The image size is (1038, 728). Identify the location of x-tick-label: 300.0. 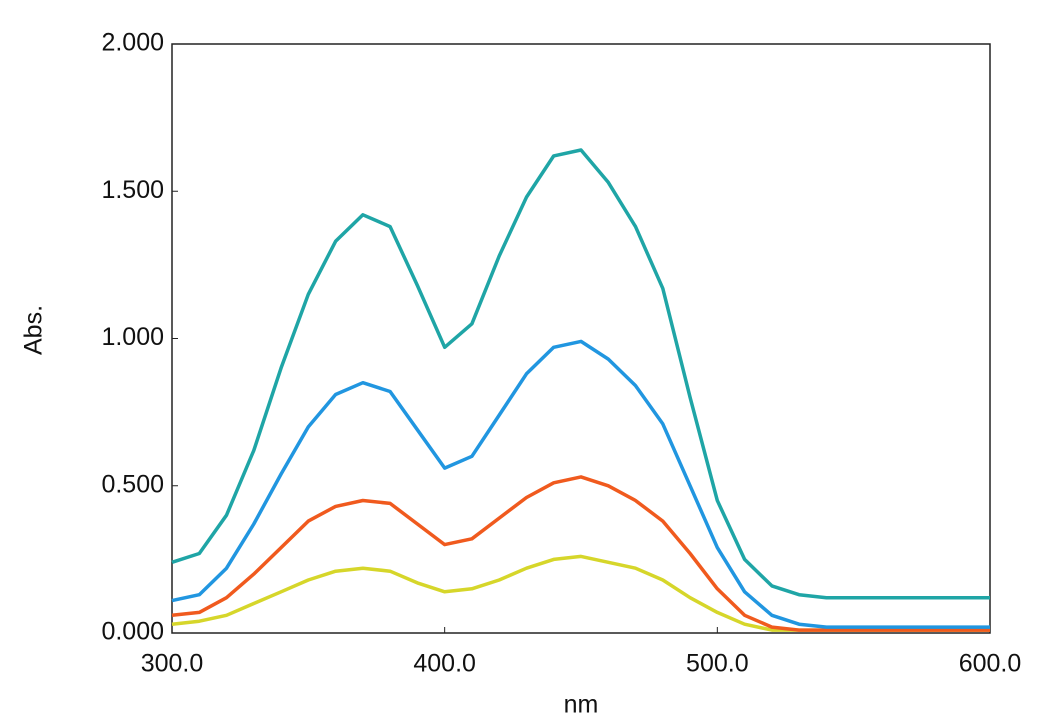
(172, 664).